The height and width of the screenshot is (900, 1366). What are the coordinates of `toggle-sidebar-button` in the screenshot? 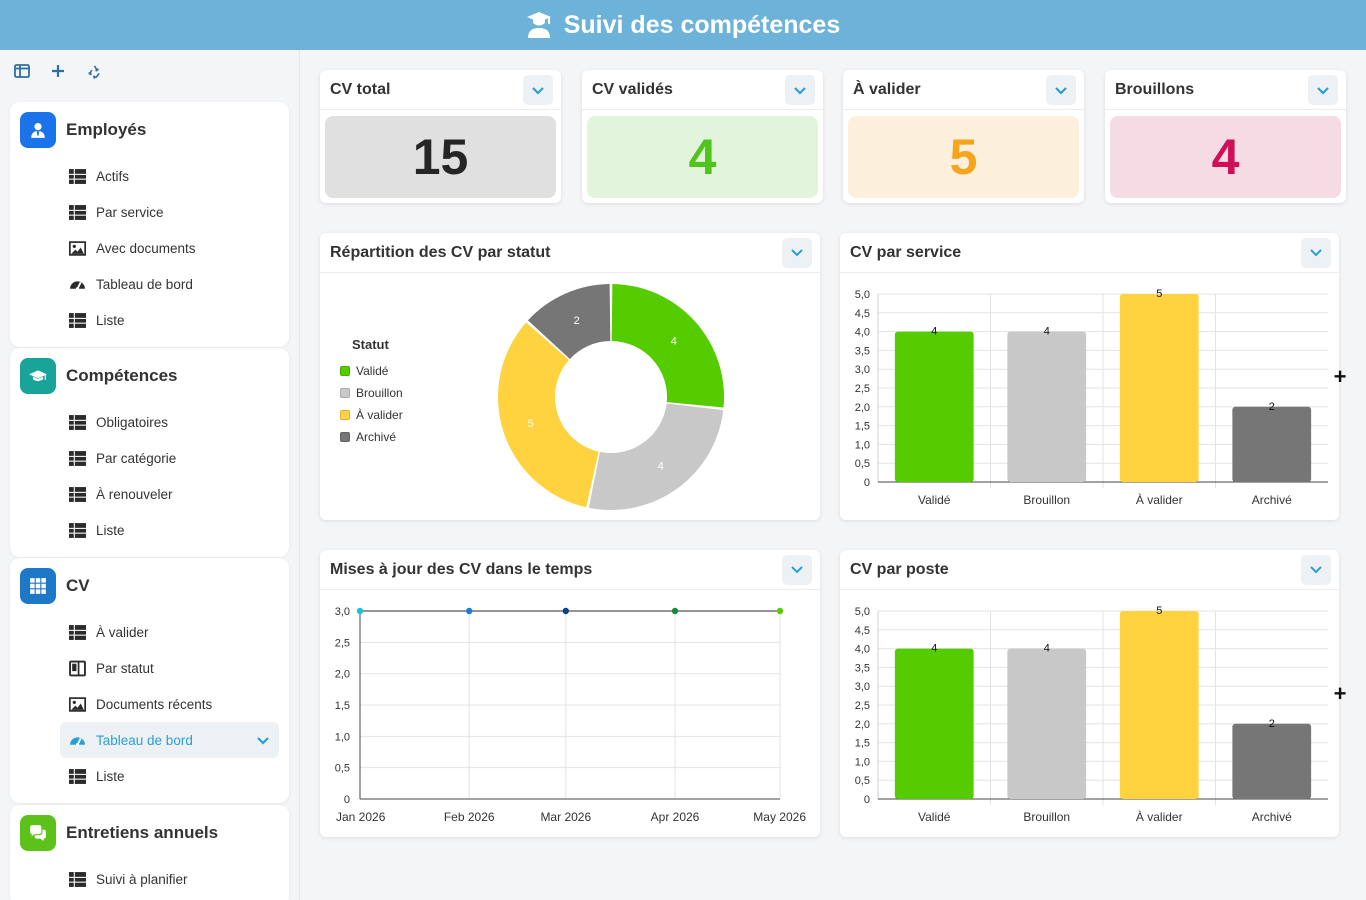 It's located at (22, 71).